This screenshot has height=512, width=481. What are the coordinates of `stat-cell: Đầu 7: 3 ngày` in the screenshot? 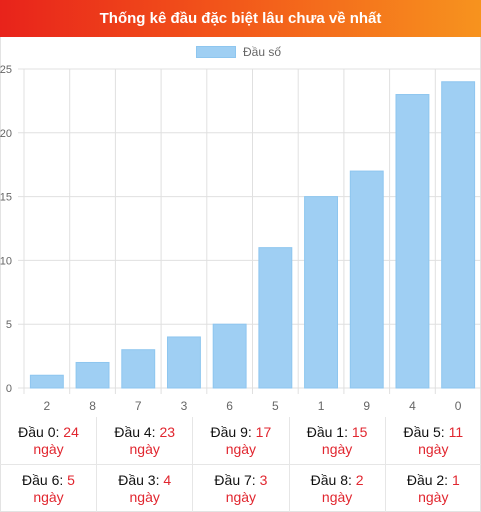 It's located at (240, 488).